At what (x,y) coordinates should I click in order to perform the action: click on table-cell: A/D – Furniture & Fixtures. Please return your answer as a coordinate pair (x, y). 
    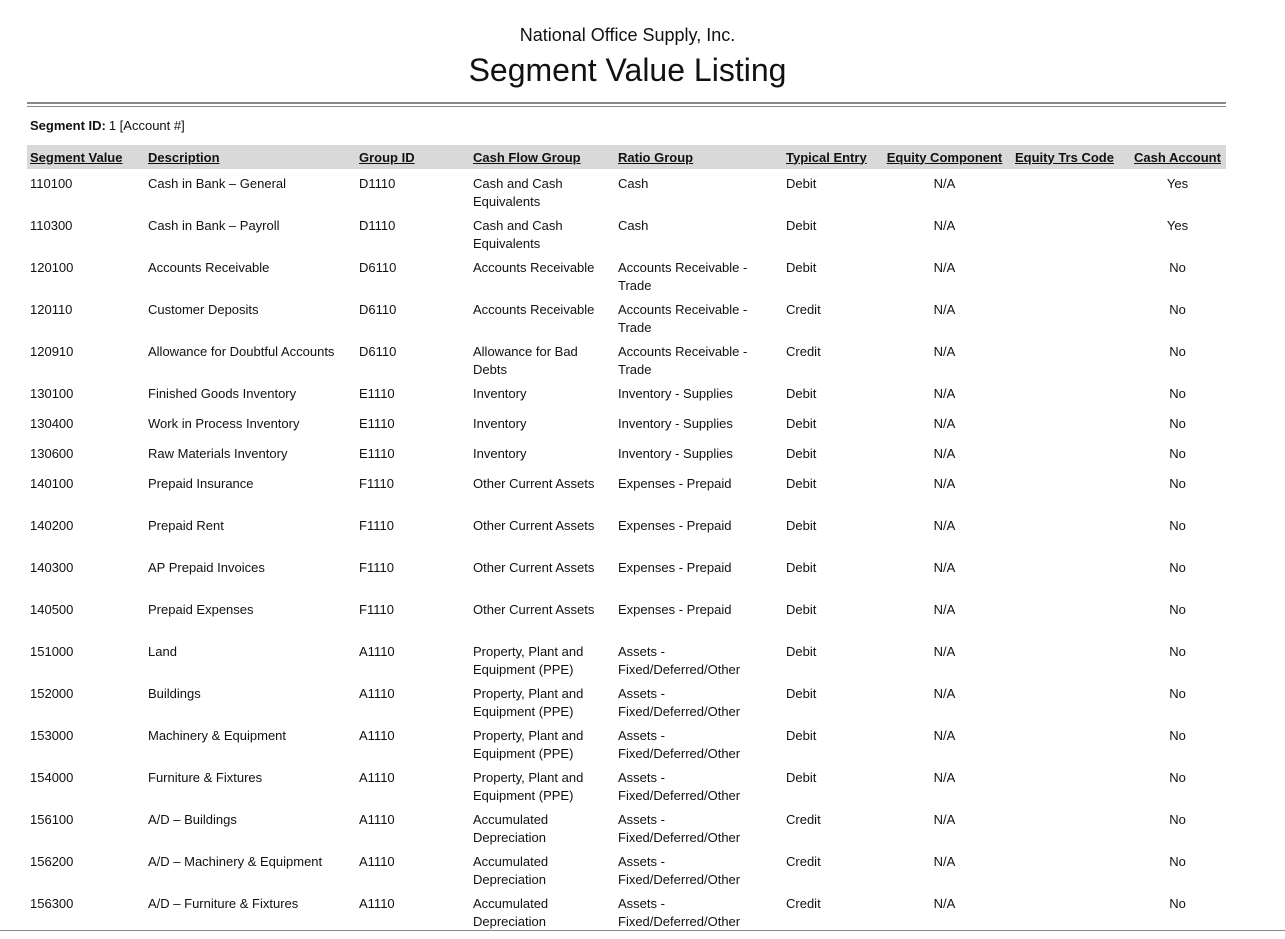
    Looking at the image, I should click on (223, 903).